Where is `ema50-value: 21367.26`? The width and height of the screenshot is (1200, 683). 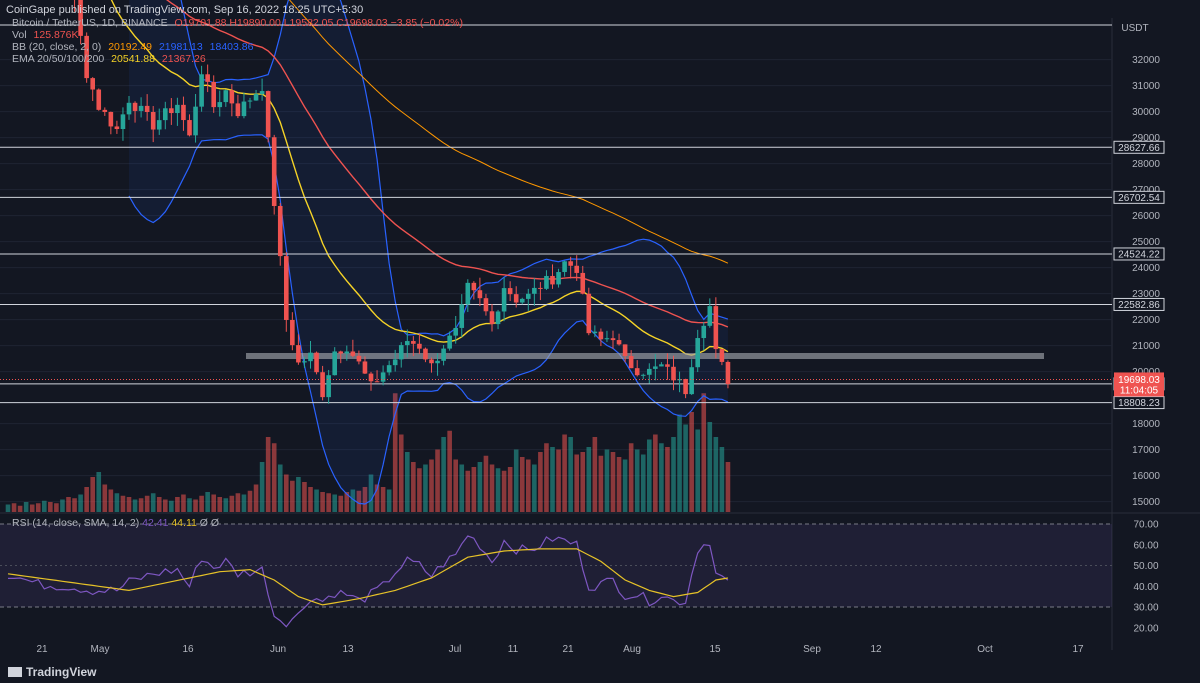
ema50-value: 21367.26 is located at coordinates (183, 59).